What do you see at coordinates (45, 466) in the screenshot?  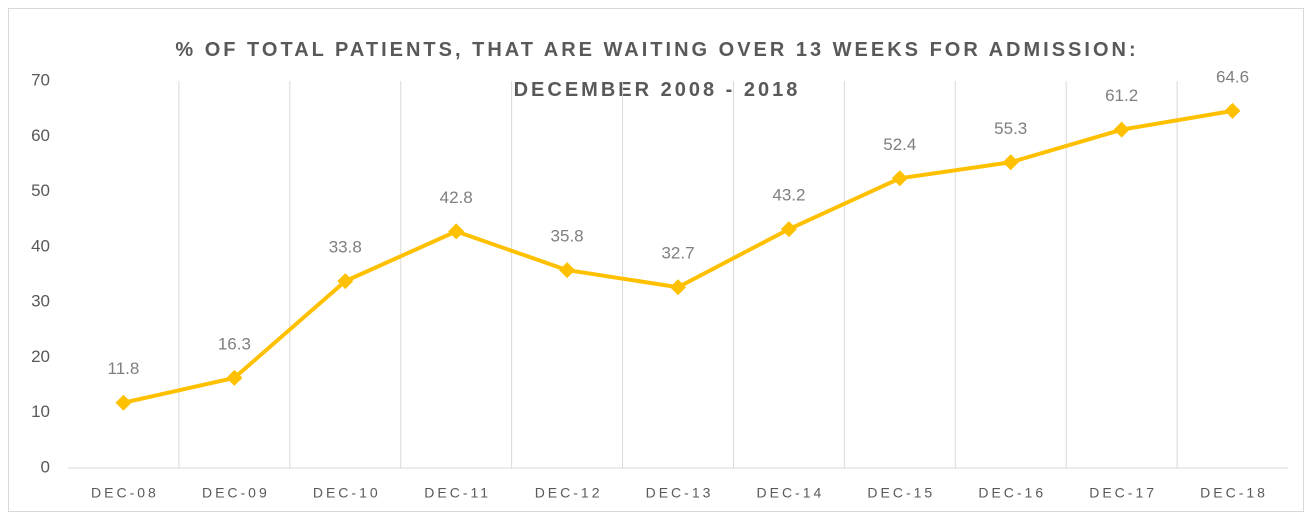 I see `y-tick-label: 0` at bounding box center [45, 466].